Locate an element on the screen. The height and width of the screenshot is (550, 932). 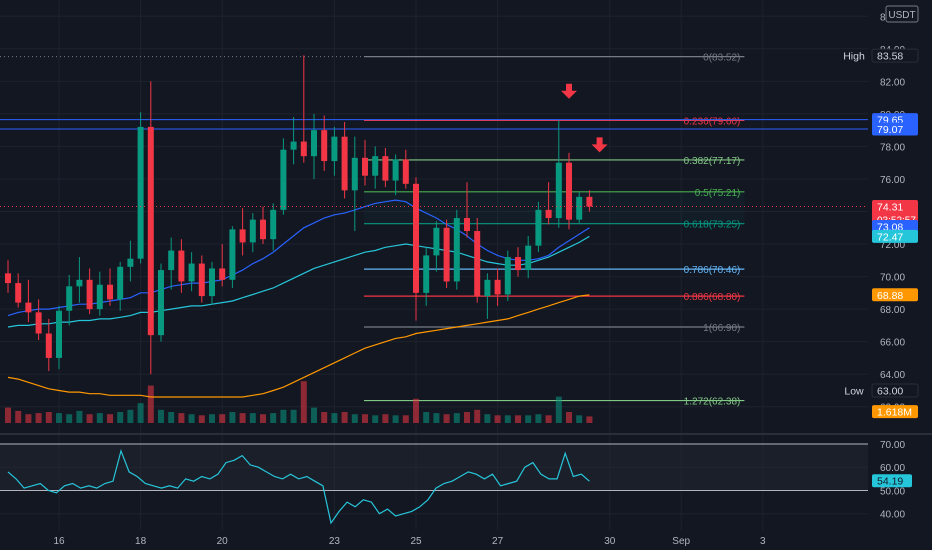
horizontal-lines is located at coordinates (434, 93).